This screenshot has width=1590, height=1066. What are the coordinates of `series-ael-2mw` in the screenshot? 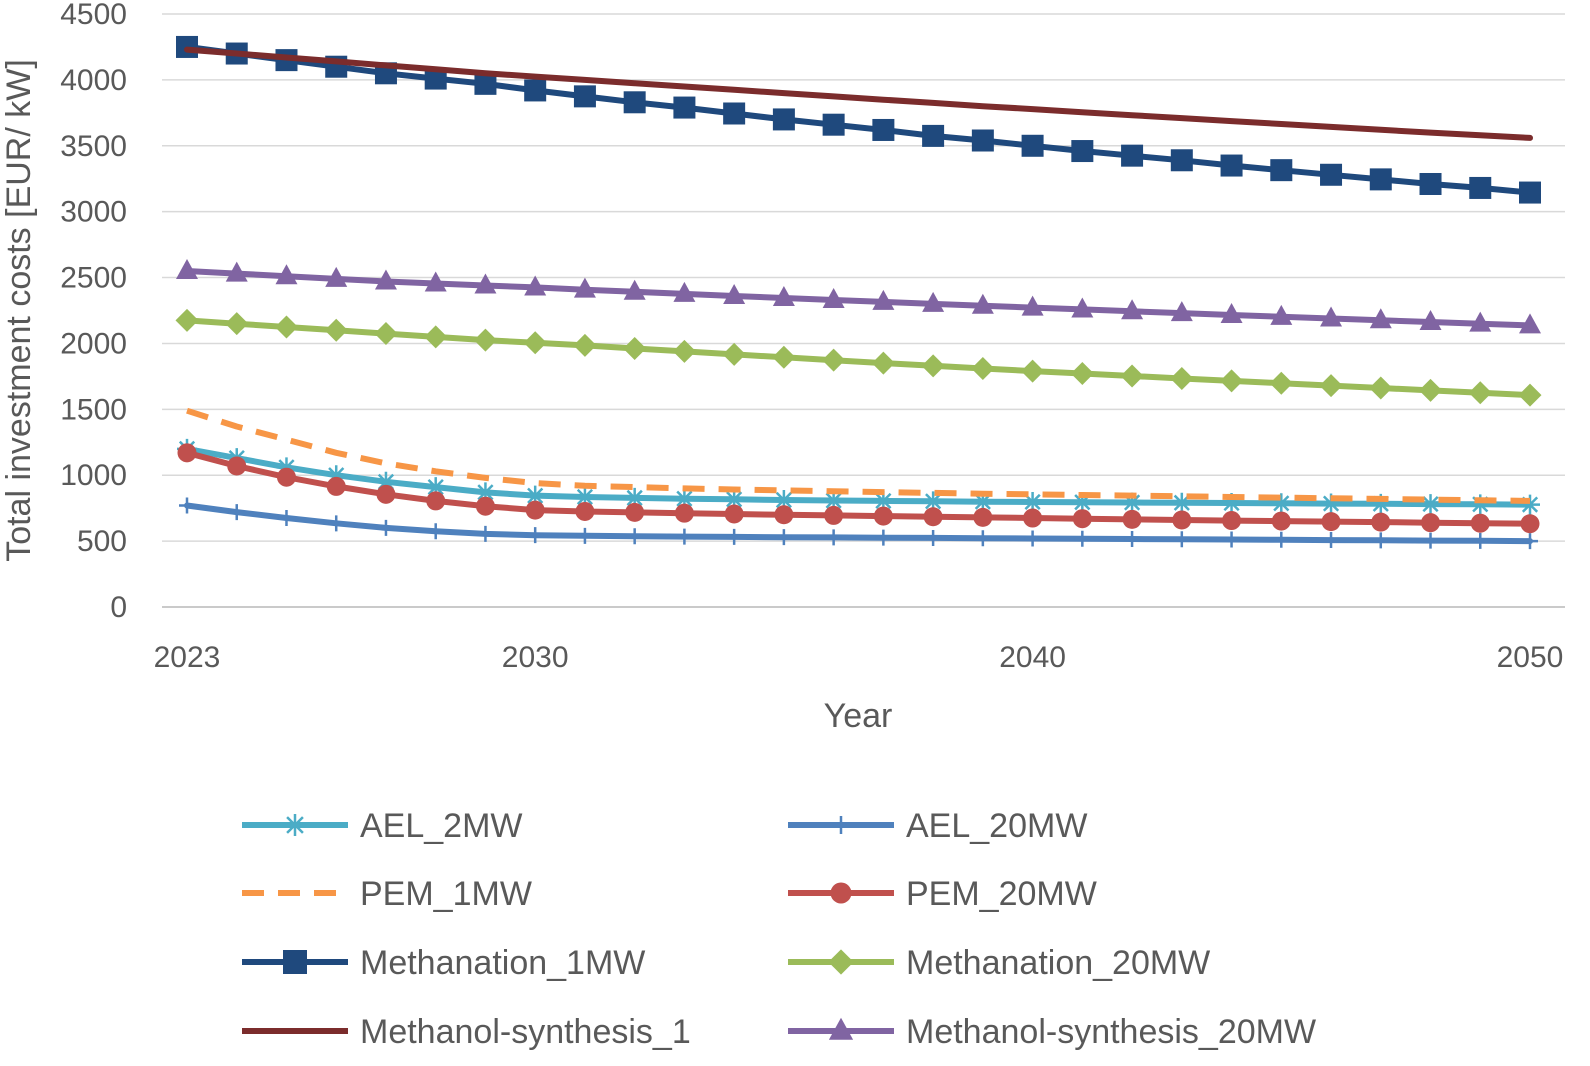 It's located at (858, 476).